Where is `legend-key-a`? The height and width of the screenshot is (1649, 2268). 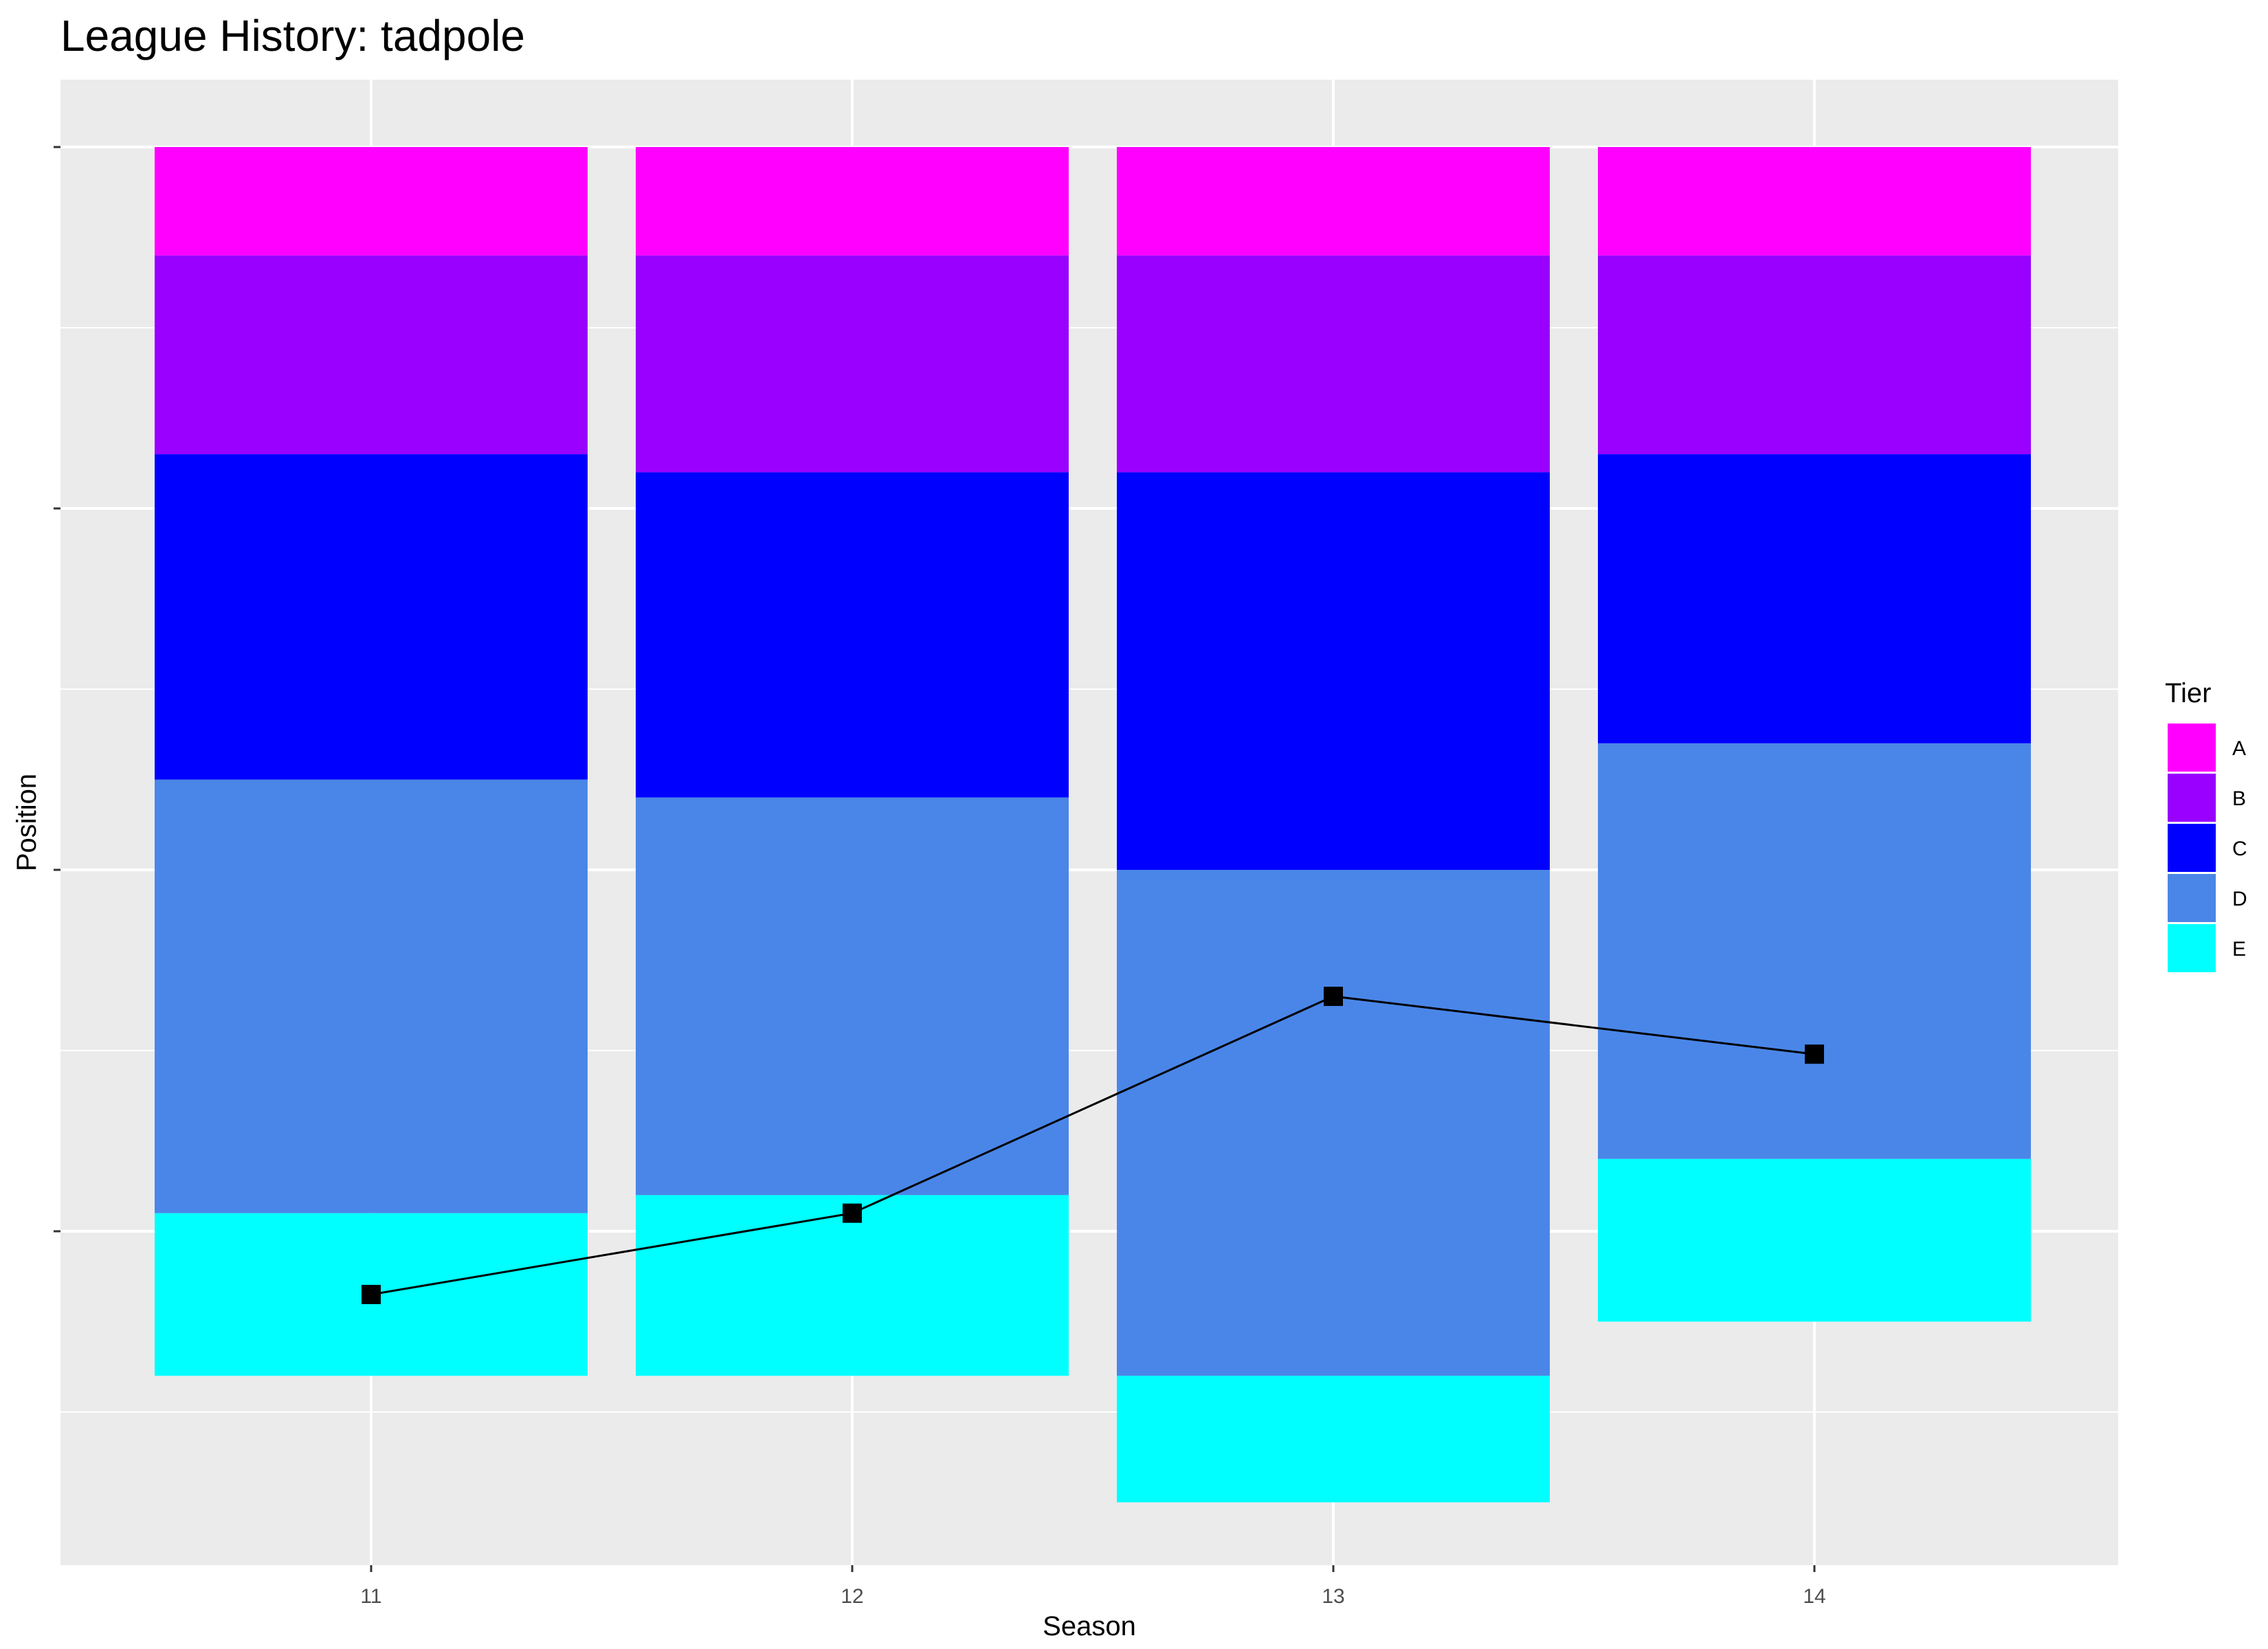
legend-key-a is located at coordinates (2192, 748).